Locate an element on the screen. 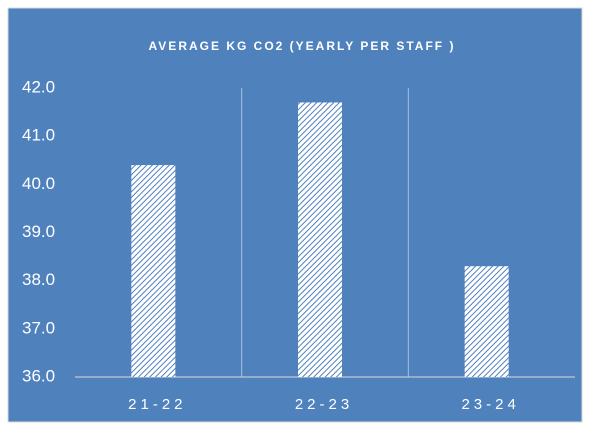 The width and height of the screenshot is (590, 430). x-tick-label: 22-23 is located at coordinates (324, 404).